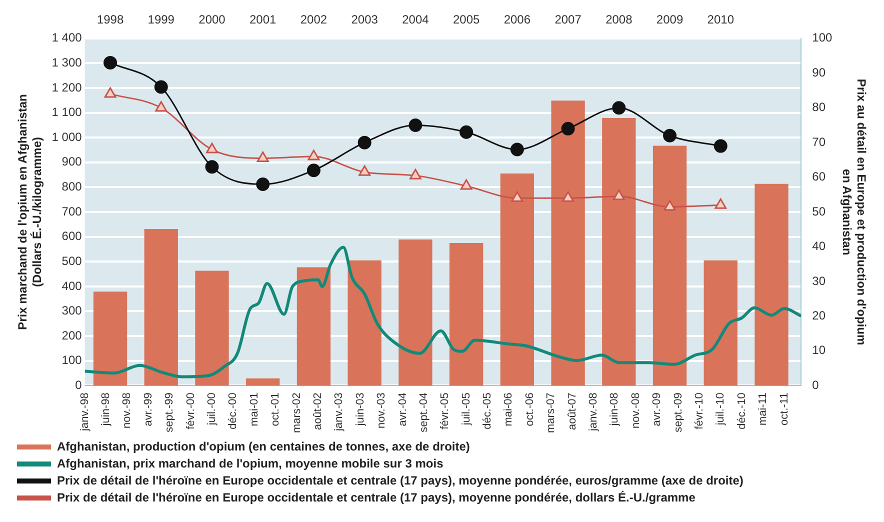  What do you see at coordinates (819, 211) in the screenshot?
I see `y2-tick-label: 50` at bounding box center [819, 211].